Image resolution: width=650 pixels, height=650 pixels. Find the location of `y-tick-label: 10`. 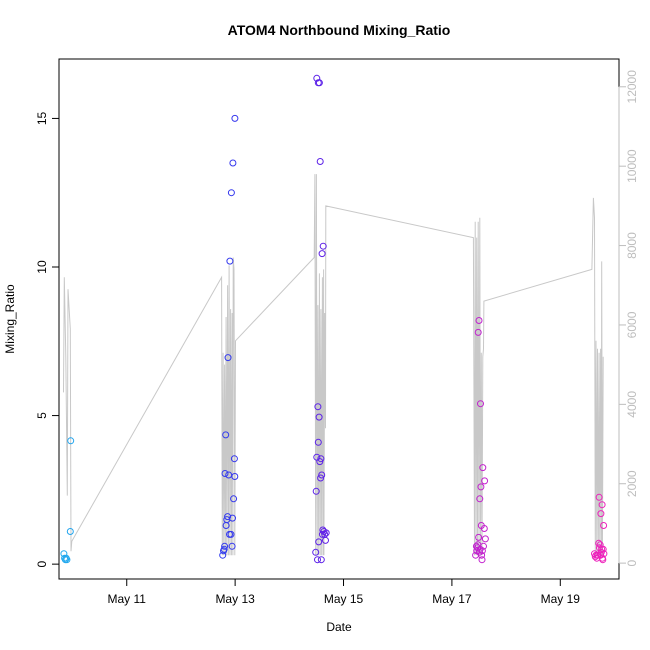

y-tick-label: 10 is located at coordinates (42, 267).